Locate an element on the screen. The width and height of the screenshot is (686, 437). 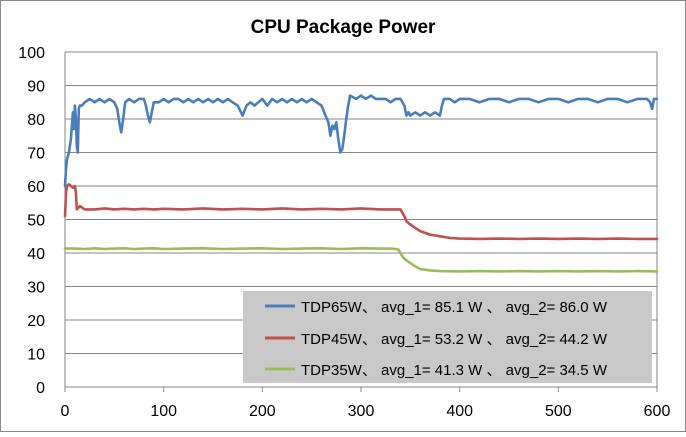
x-tick-label: 300 is located at coordinates (361, 411).